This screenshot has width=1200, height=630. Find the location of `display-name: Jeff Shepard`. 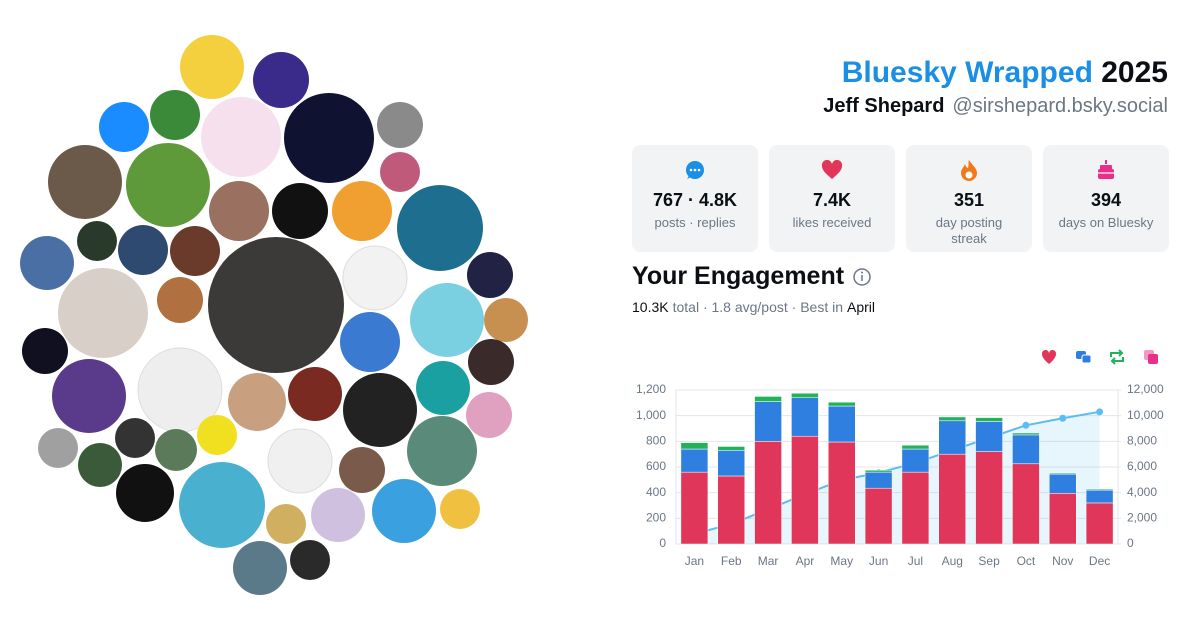

display-name: Jeff Shepard is located at coordinates (884, 106).